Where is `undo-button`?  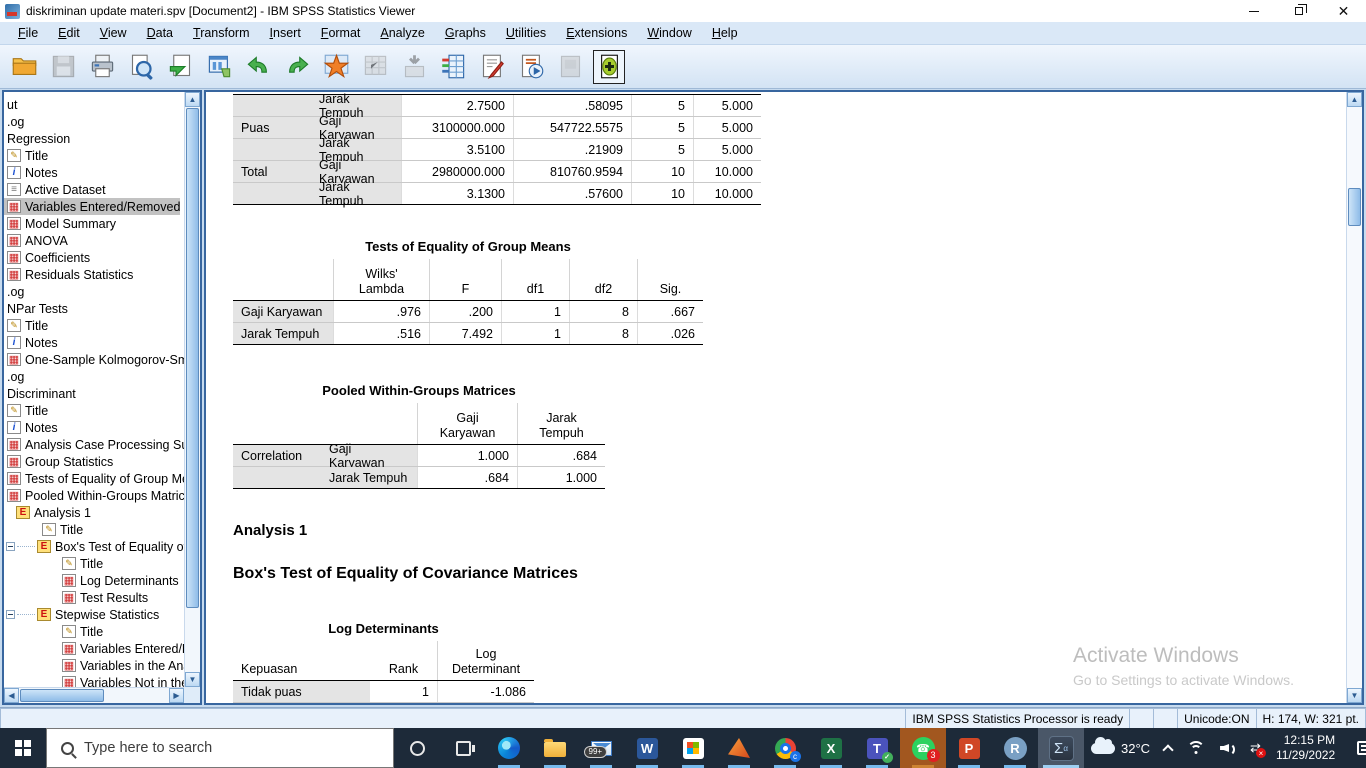
undo-button is located at coordinates (258, 67).